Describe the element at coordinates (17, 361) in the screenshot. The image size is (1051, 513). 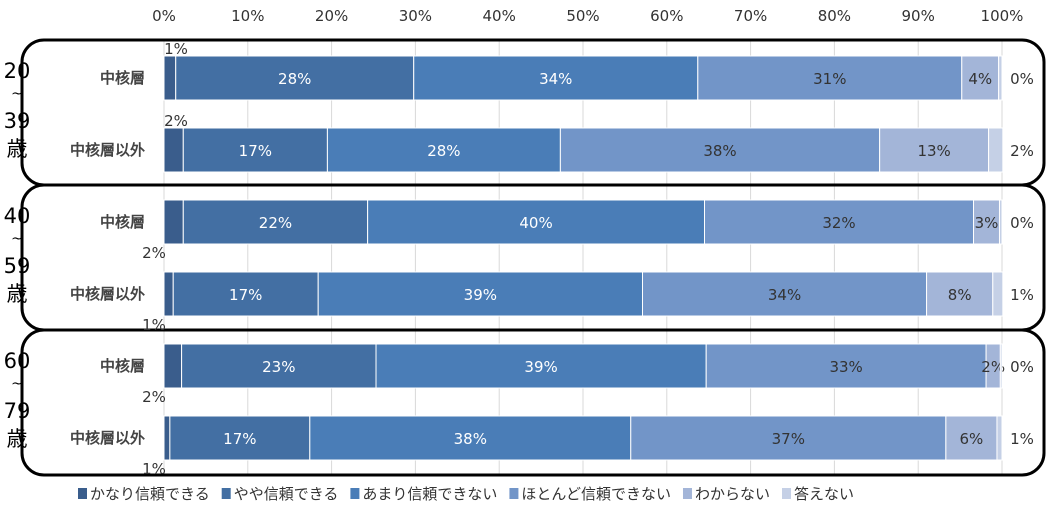
I see `group-label-start: 60` at that location.